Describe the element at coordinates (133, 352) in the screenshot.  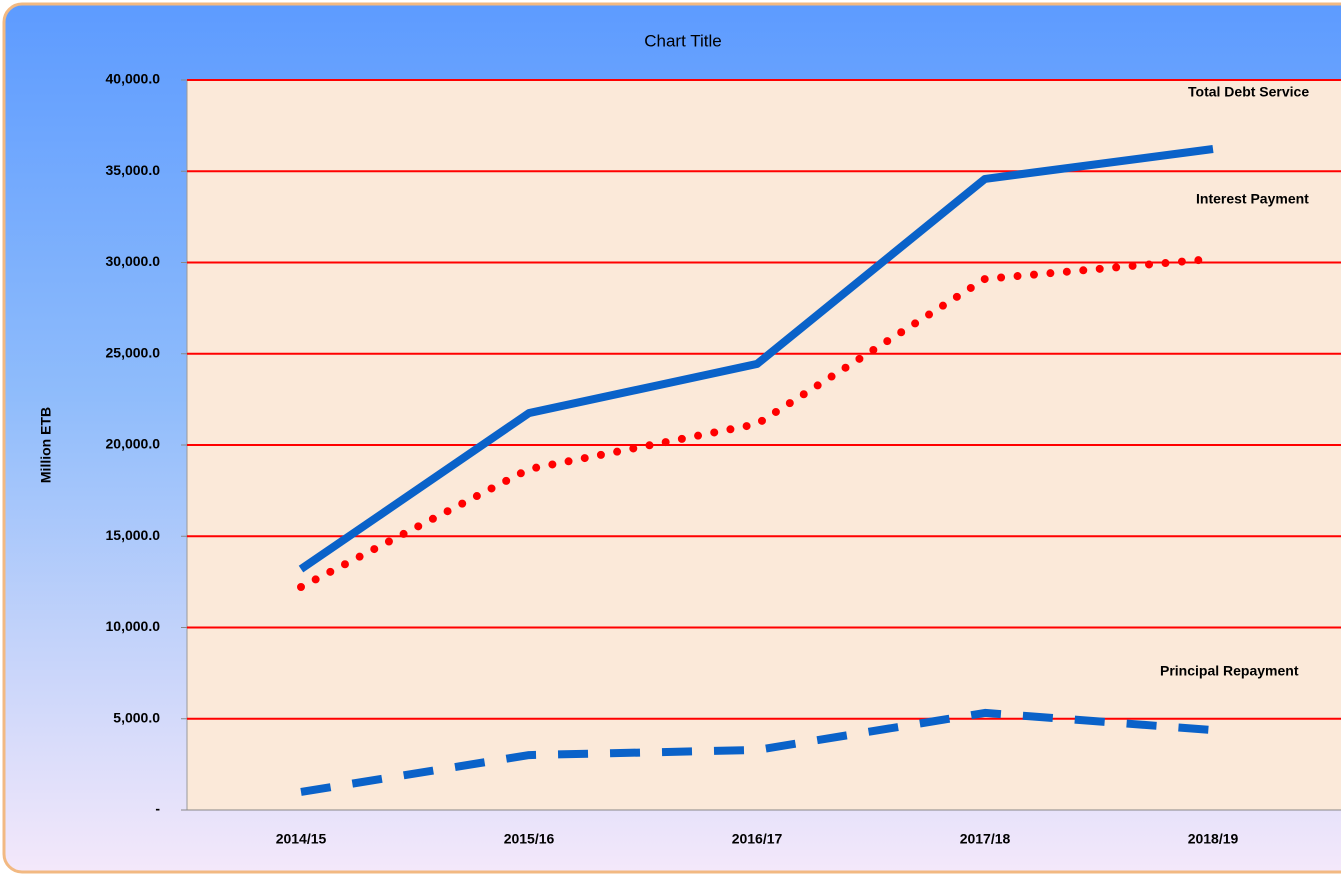
I see `y-tick-label: 25,000.0` at that location.